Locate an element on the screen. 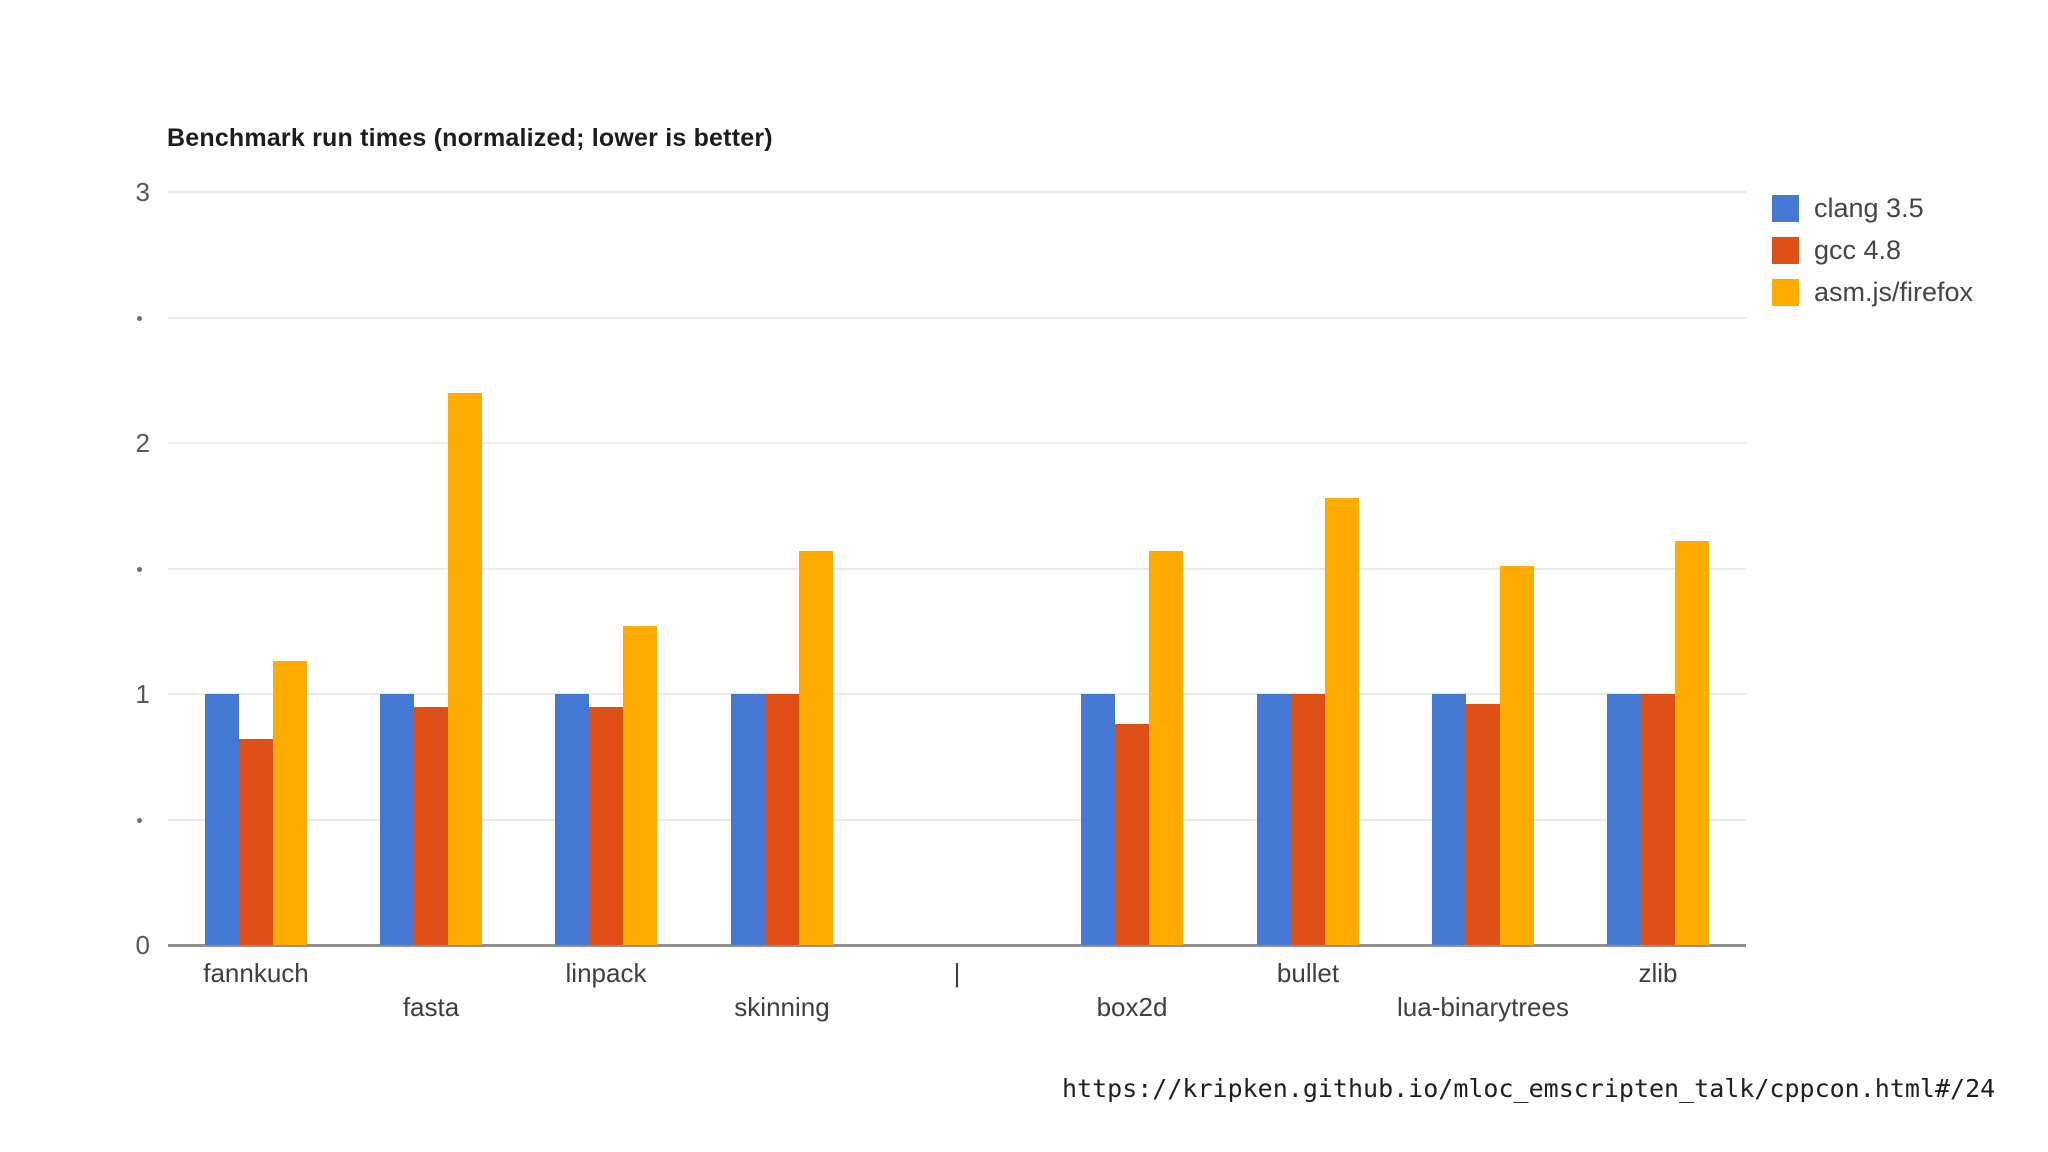 This screenshot has height=1152, width=2048. y-tick-label: 1 is located at coordinates (142, 694).